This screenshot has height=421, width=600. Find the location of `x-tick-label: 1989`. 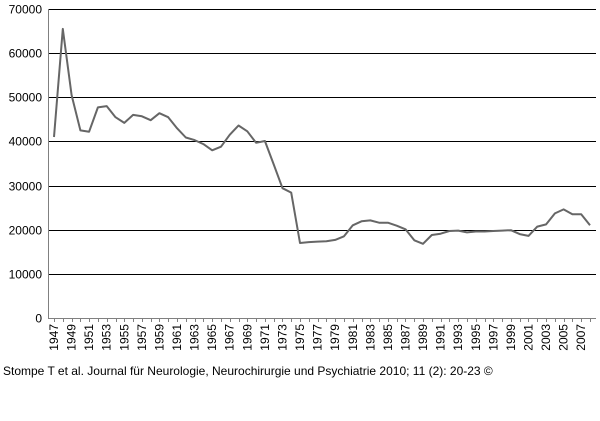

x-tick-label: 1989 is located at coordinates (423, 337).